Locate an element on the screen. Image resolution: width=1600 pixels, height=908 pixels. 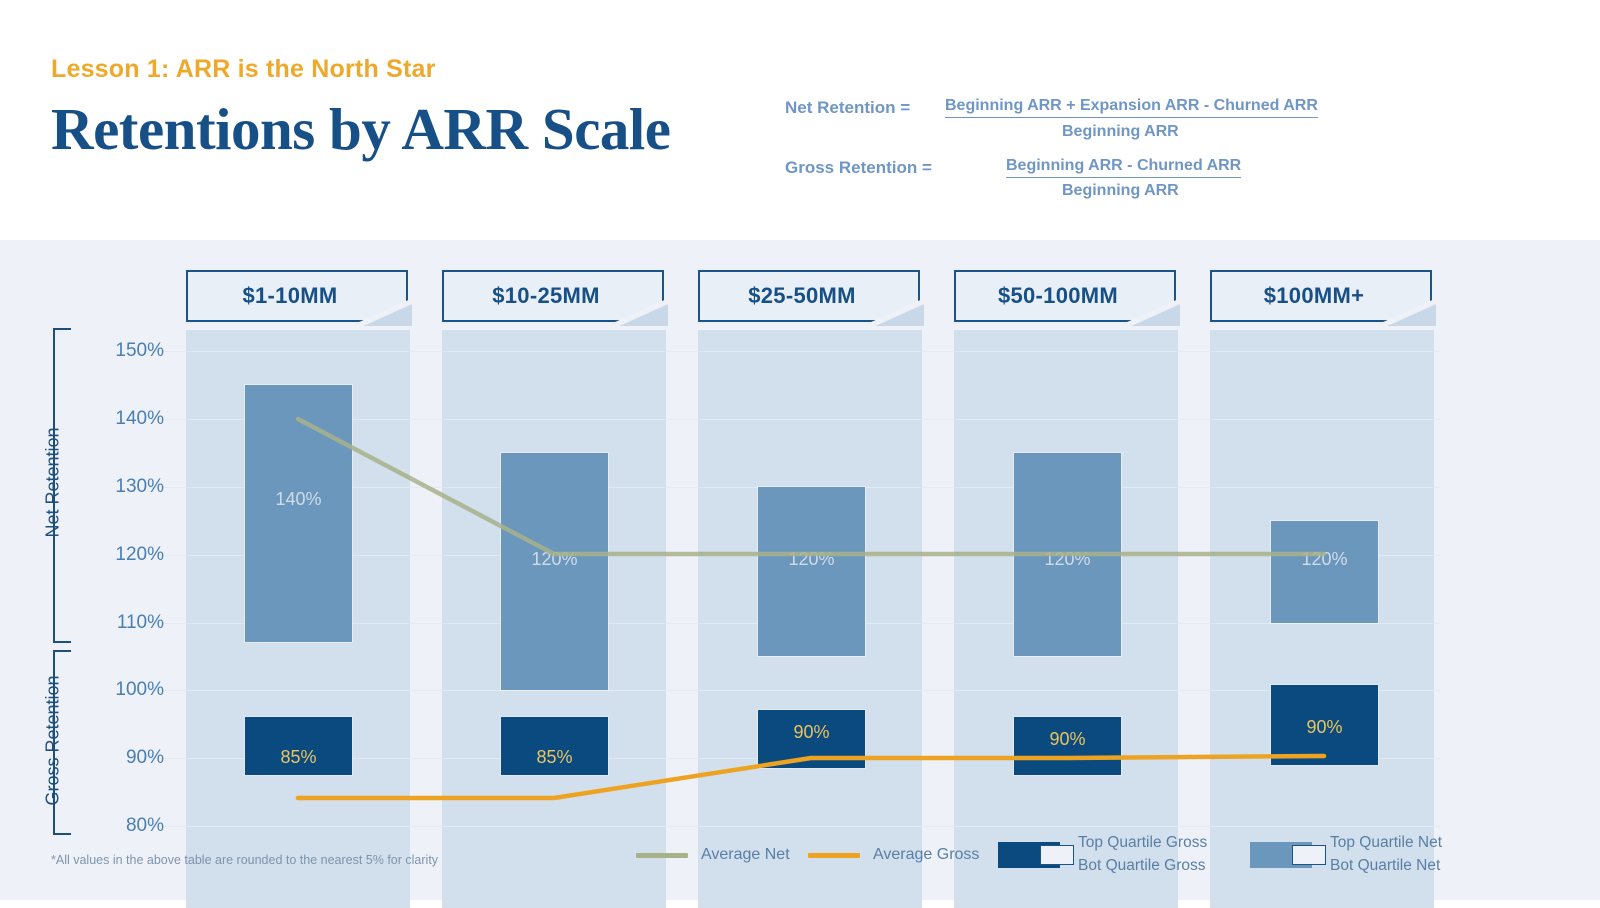
legend-line-swatch-average-gross is located at coordinates (834, 855).